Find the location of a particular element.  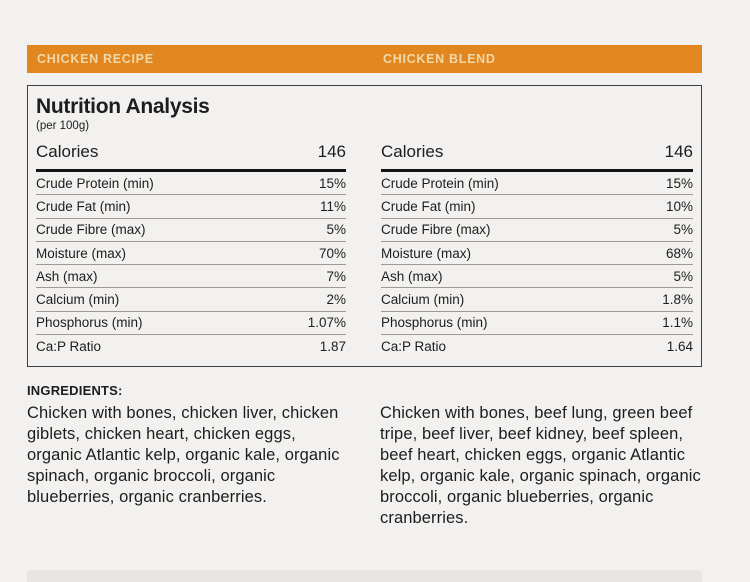

nutrition-row: Crude Fat (min) 11% is located at coordinates (191, 207).